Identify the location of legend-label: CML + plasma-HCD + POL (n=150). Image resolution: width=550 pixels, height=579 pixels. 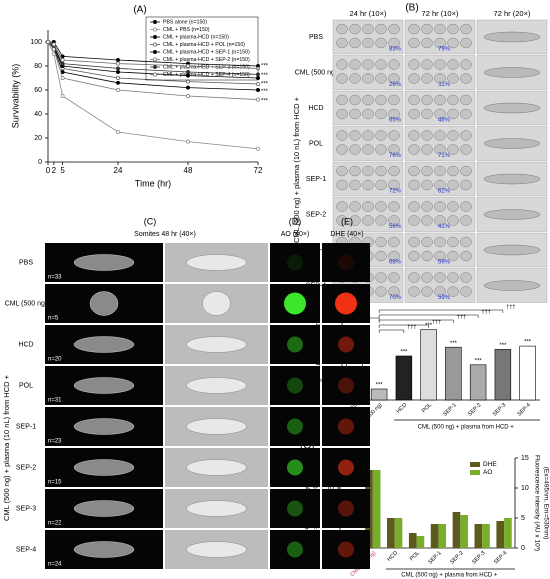
(204, 45).